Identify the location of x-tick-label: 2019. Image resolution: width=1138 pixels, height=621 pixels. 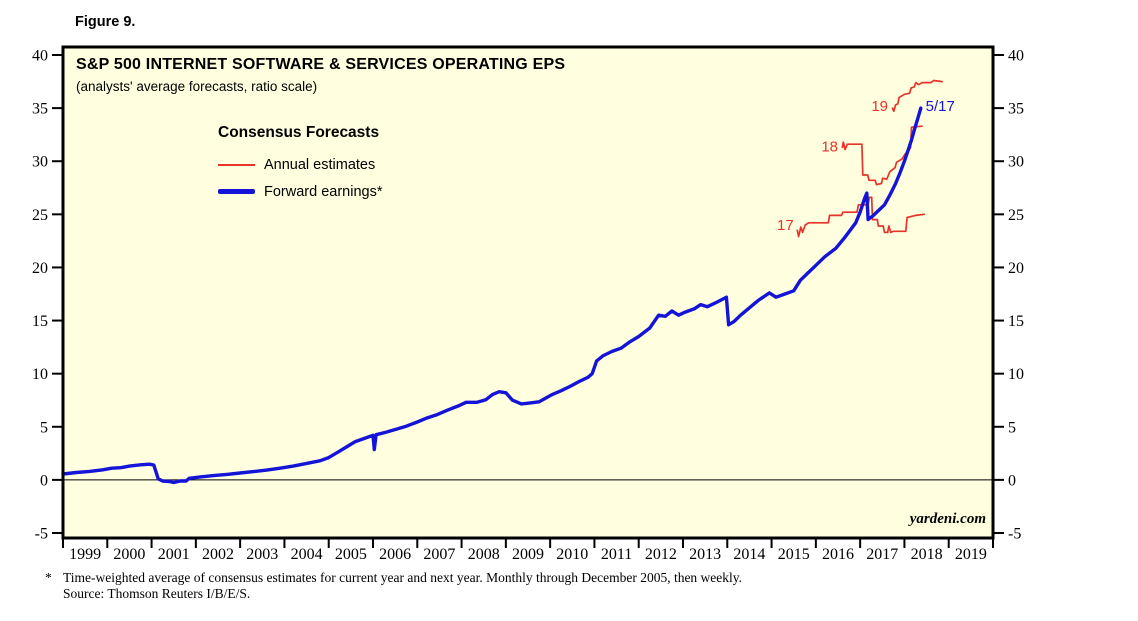
(971, 554).